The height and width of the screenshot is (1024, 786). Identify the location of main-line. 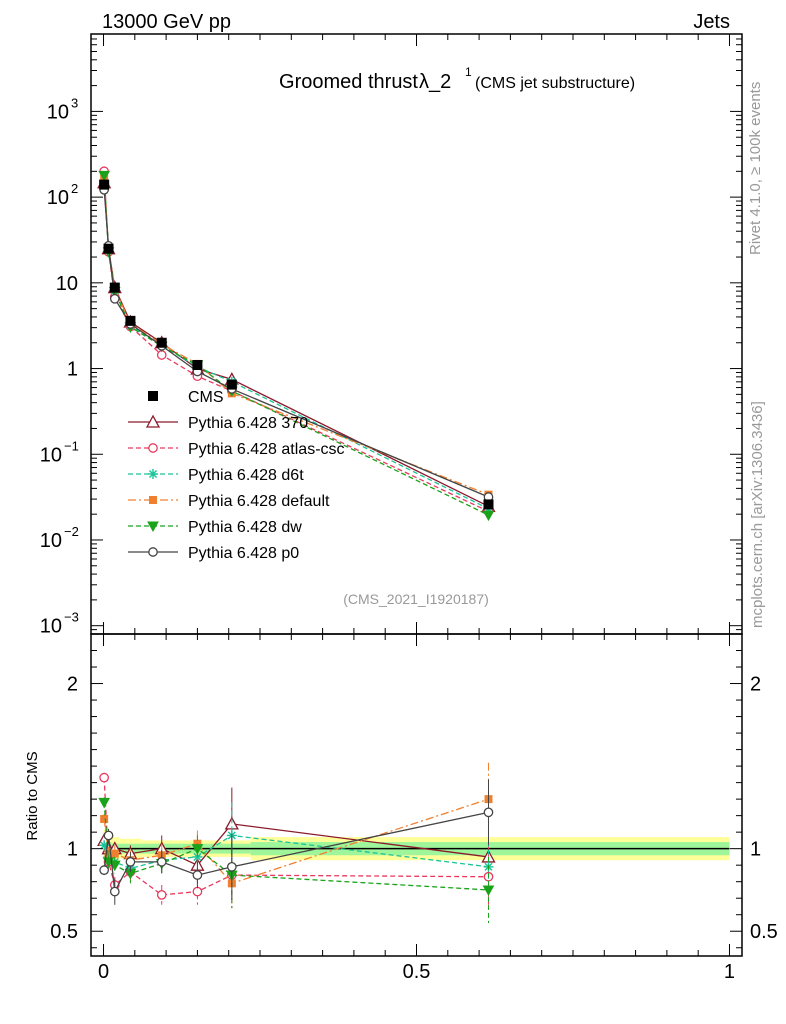
(296, 343).